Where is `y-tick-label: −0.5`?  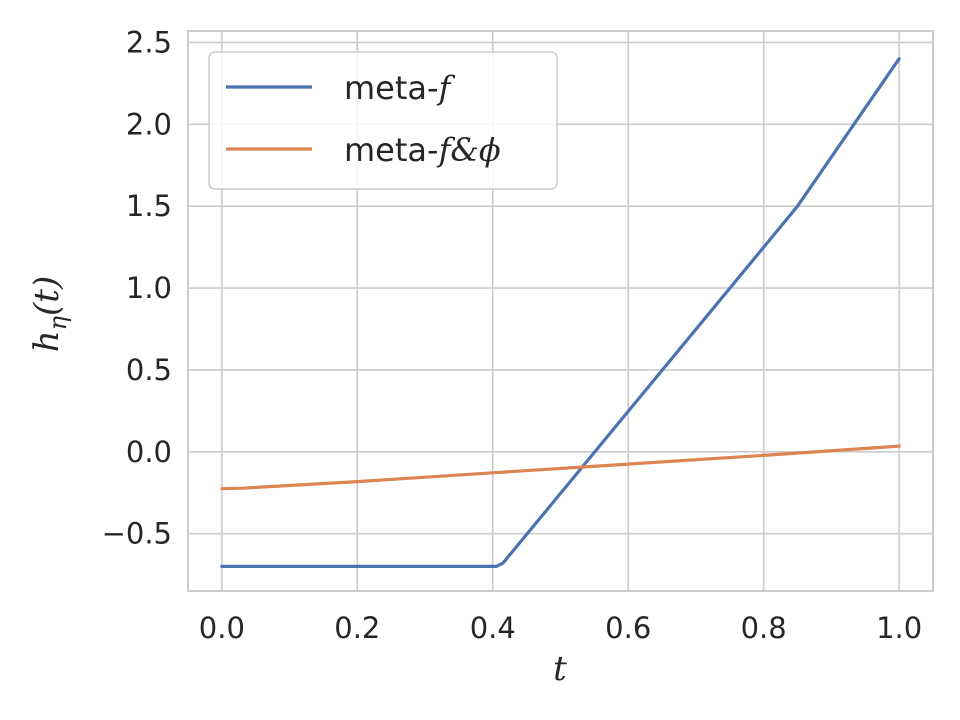 y-tick-label: −0.5 is located at coordinates (137, 534).